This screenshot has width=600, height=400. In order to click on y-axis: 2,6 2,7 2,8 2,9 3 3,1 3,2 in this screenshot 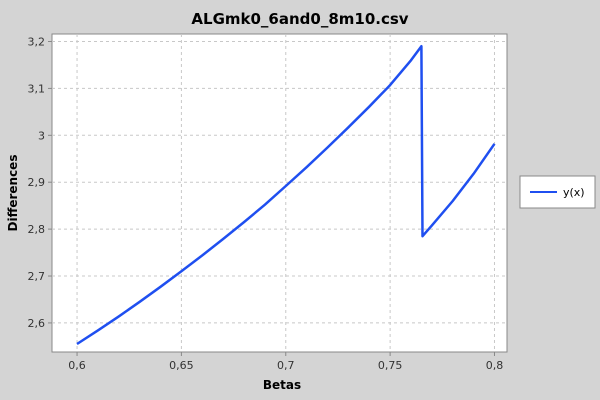, I will do `click(40, 183)`.